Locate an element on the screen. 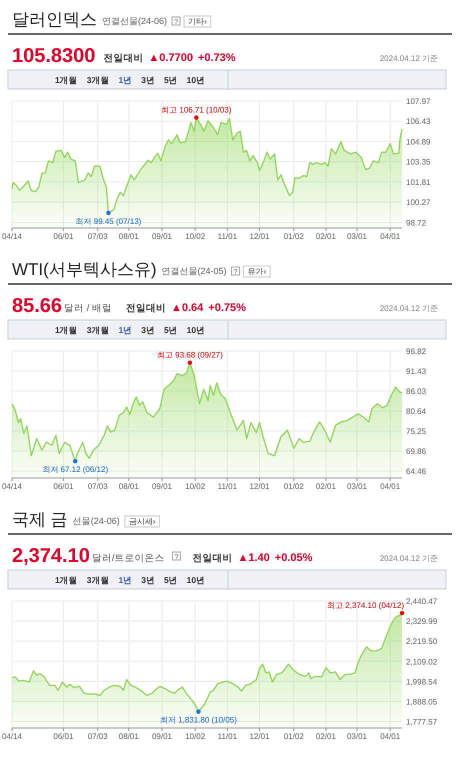 This screenshot has height=767, width=459. chart-title: 달러인덱스 is located at coordinates (54, 19).